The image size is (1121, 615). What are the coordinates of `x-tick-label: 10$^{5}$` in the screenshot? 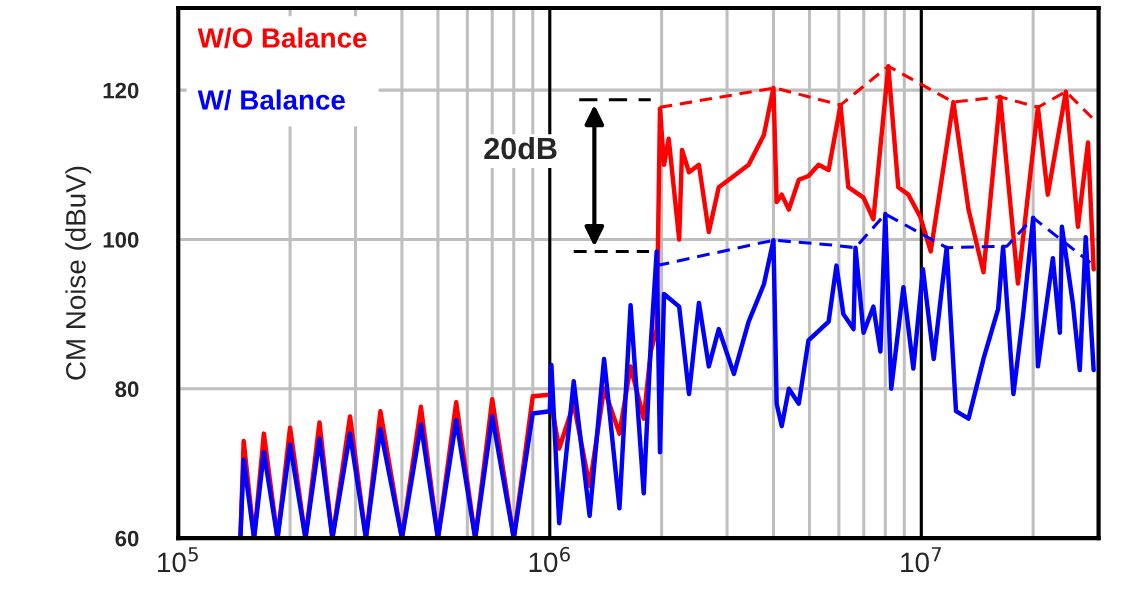 It's located at (178, 560).